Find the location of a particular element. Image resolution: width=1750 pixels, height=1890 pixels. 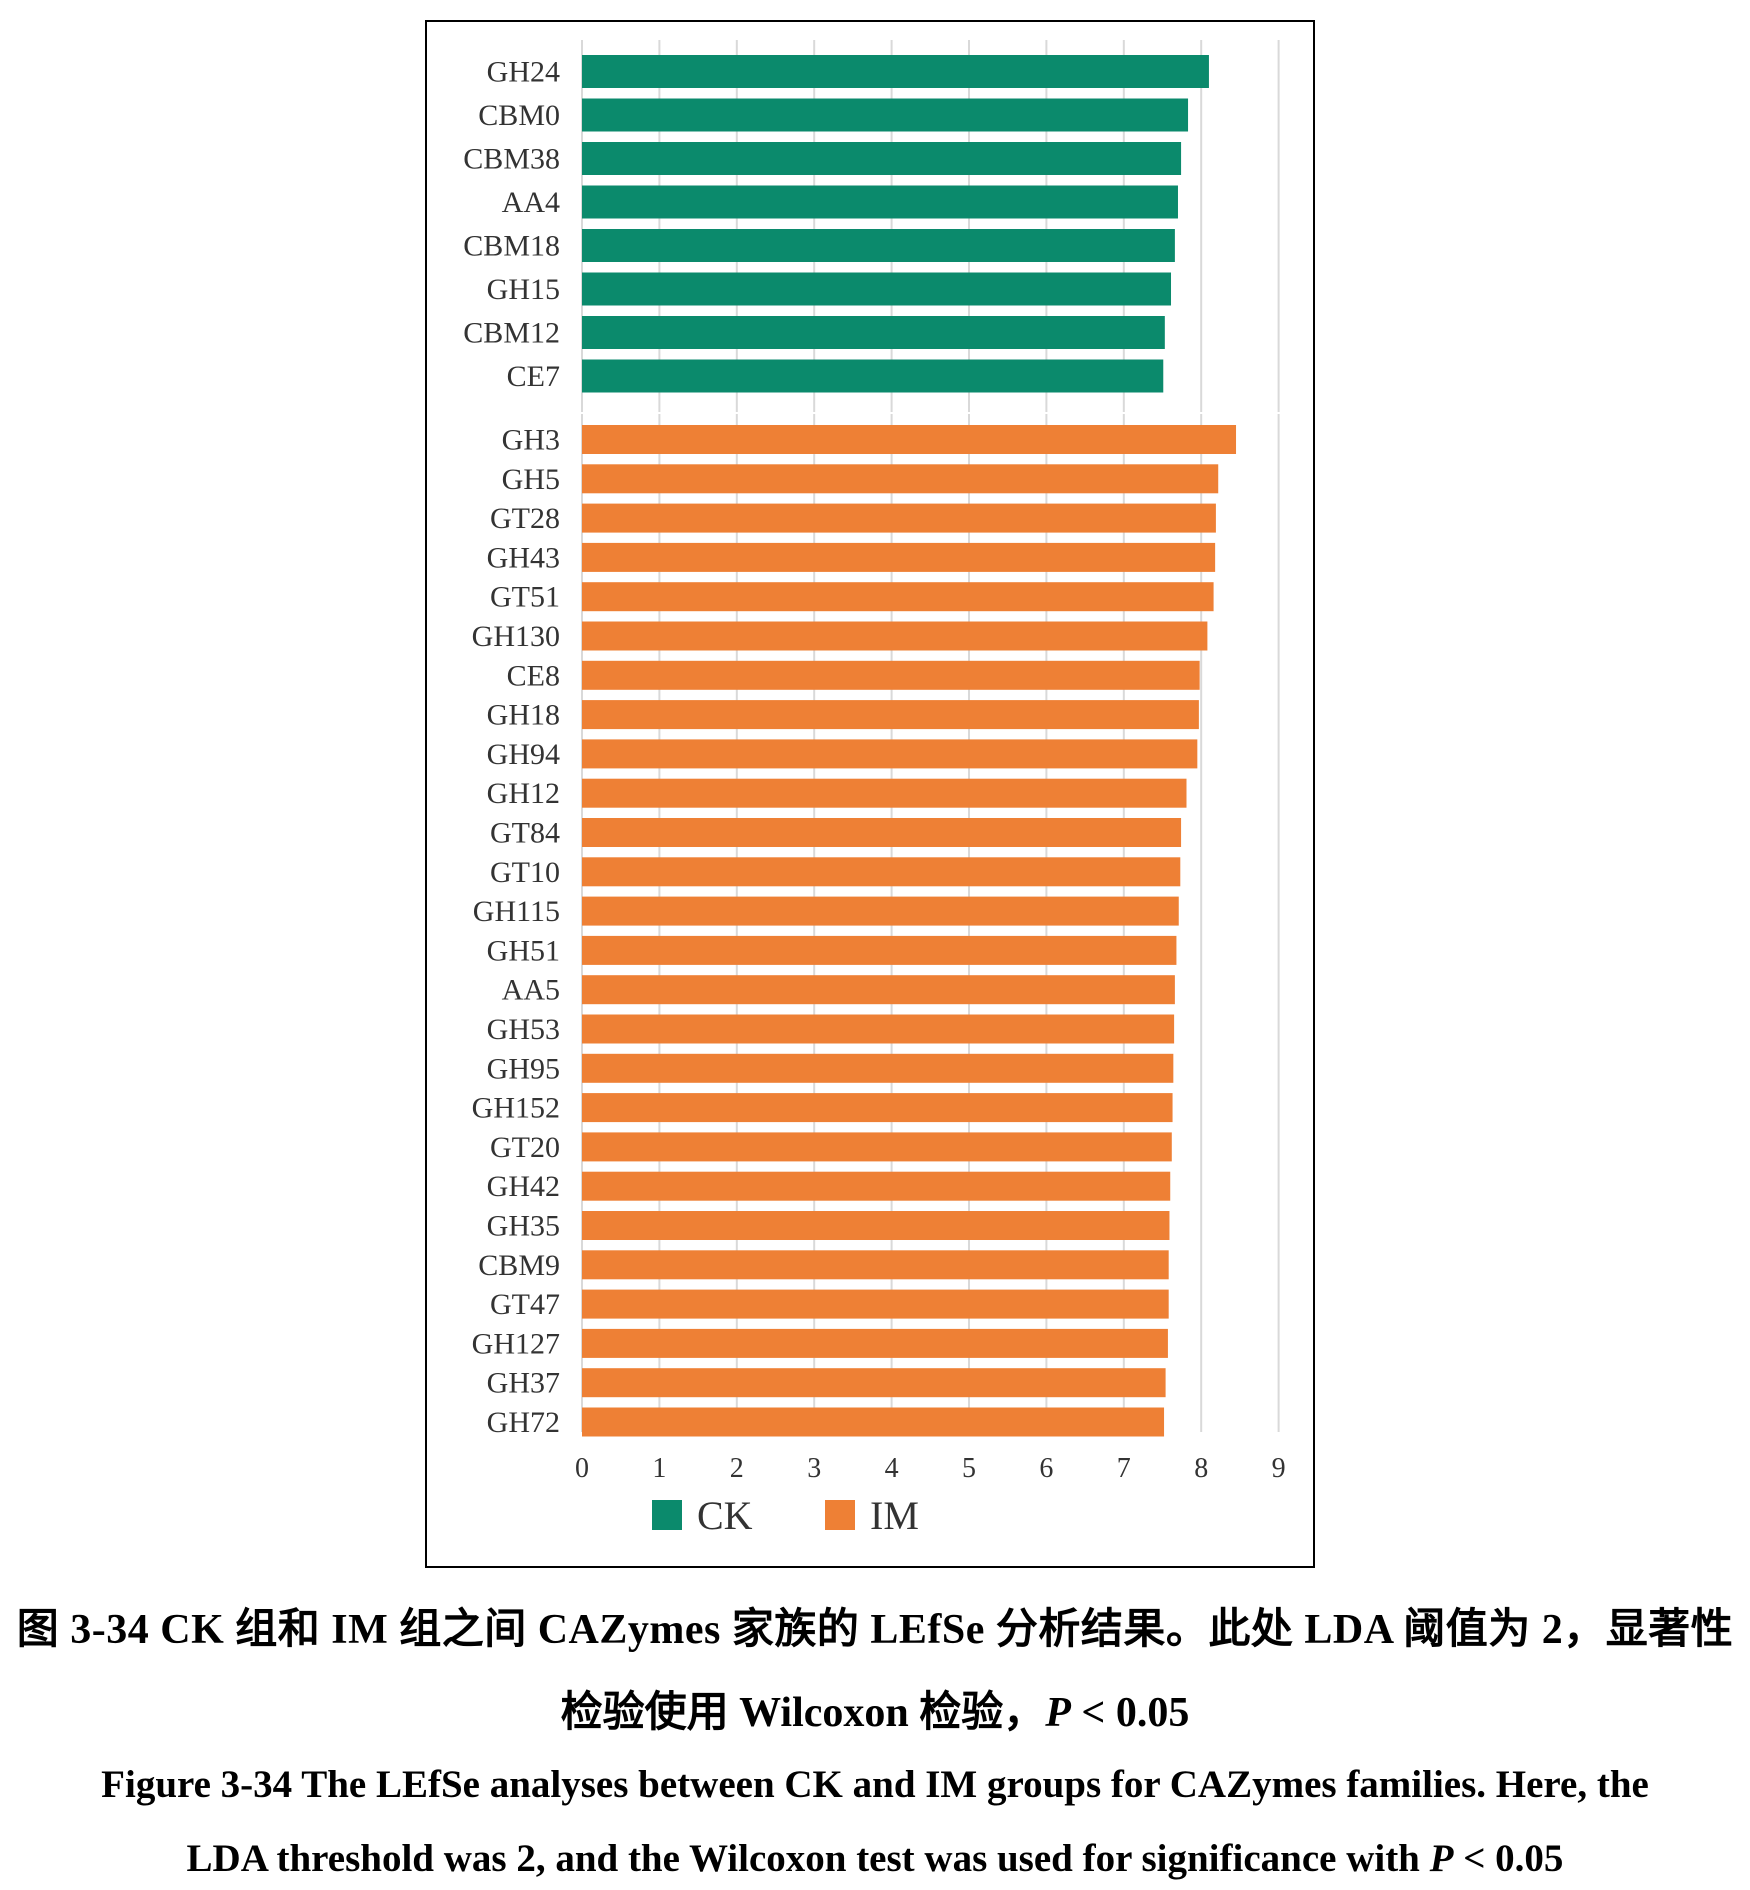

bar-CBM12 is located at coordinates (873, 332).